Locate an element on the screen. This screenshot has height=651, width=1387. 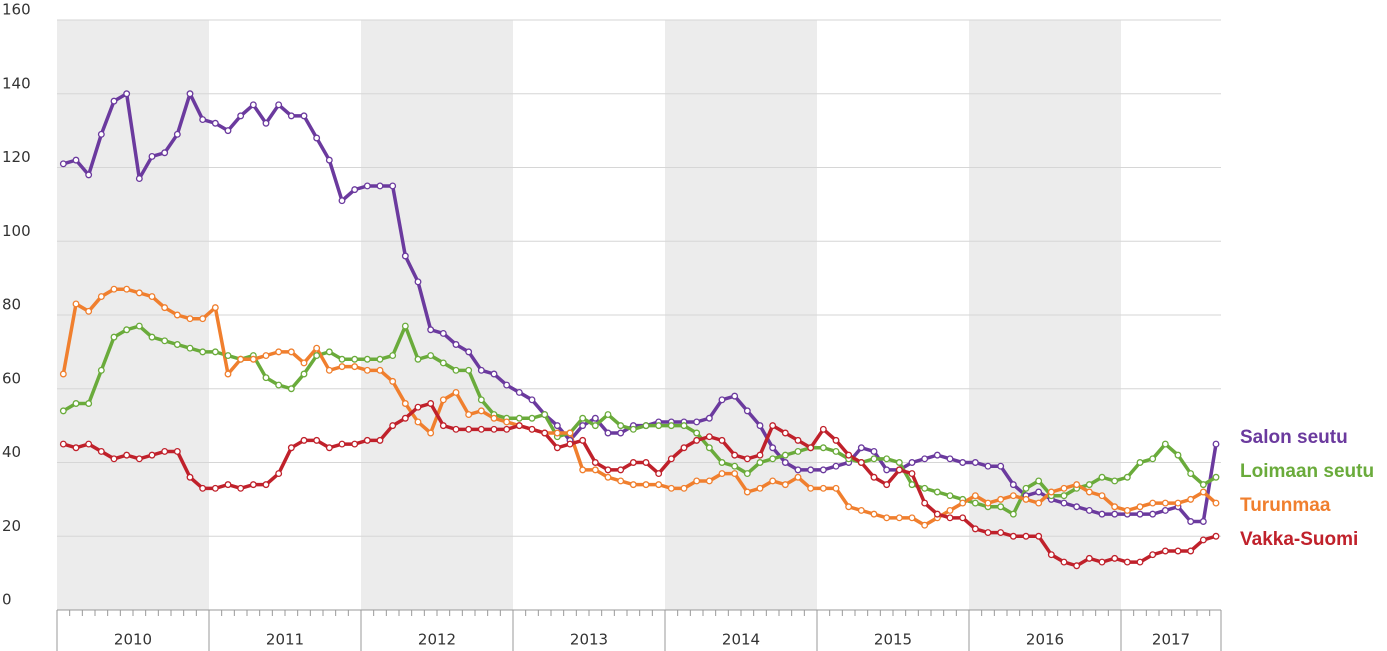
y-tick-label: 160 is located at coordinates (16, 10).